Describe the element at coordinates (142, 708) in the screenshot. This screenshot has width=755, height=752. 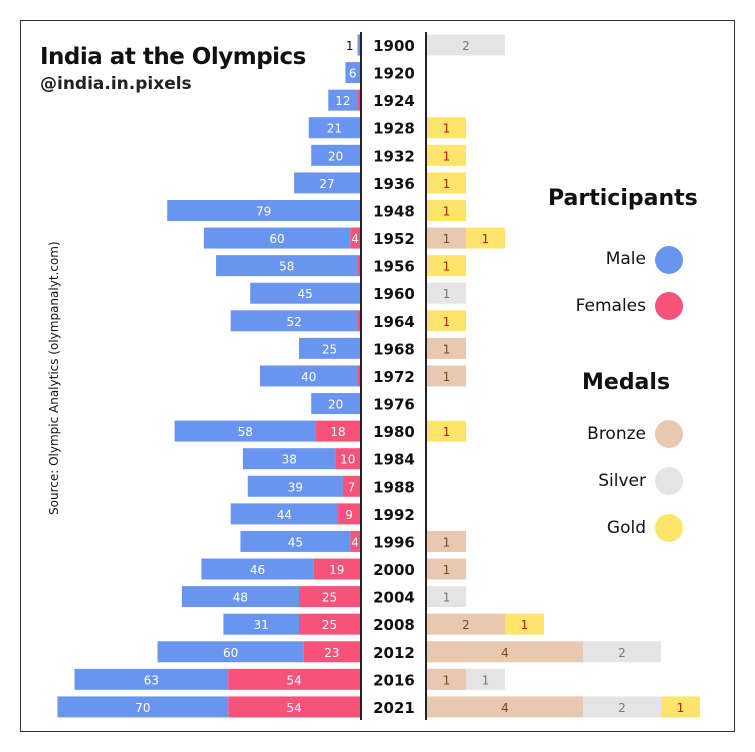
I see `bar-male-label: 70` at that location.